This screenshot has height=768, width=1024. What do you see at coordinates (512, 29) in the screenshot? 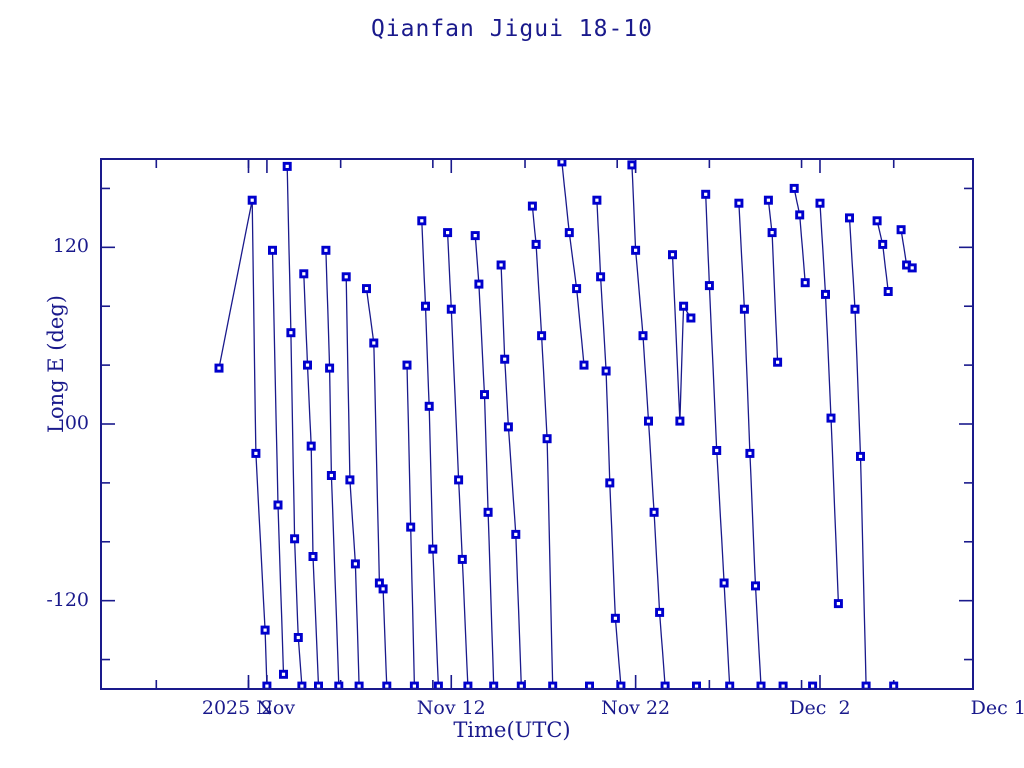
I see `chart-title: Qianfan Jigui 18-10` at bounding box center [512, 29].